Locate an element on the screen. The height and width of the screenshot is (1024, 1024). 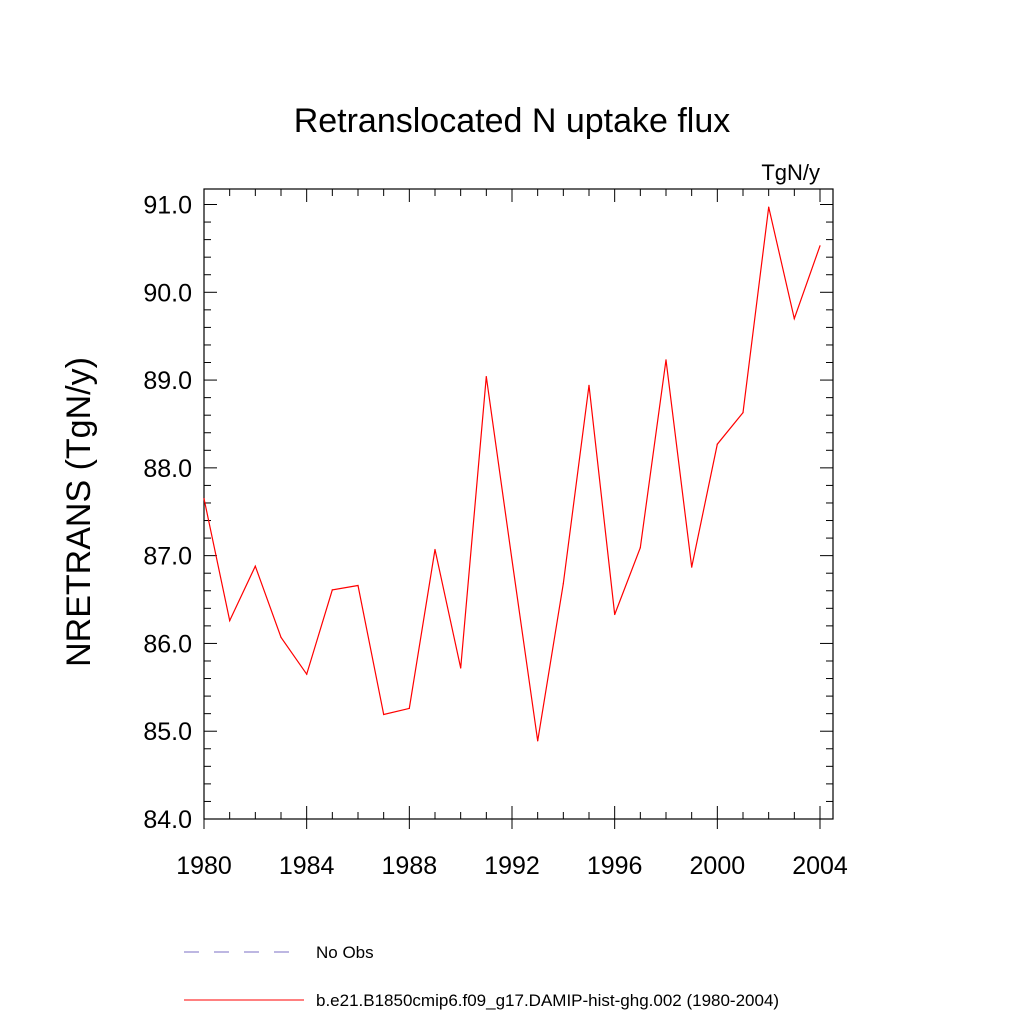
y-tick-label: 91.0 is located at coordinates (167, 206).